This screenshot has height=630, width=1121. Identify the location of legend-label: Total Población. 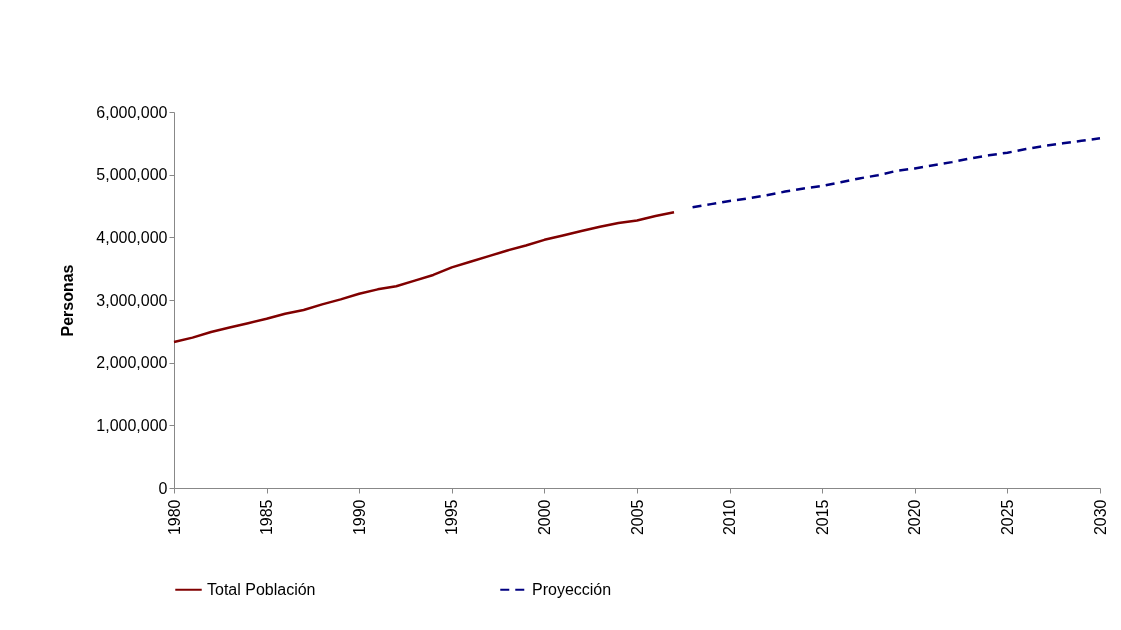
(261, 589).